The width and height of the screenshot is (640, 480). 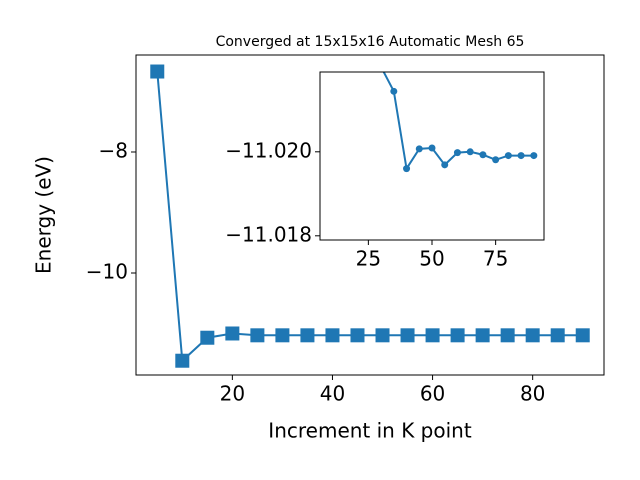 What do you see at coordinates (332, 394) in the screenshot?
I see `x-tick-label: 40` at bounding box center [332, 394].